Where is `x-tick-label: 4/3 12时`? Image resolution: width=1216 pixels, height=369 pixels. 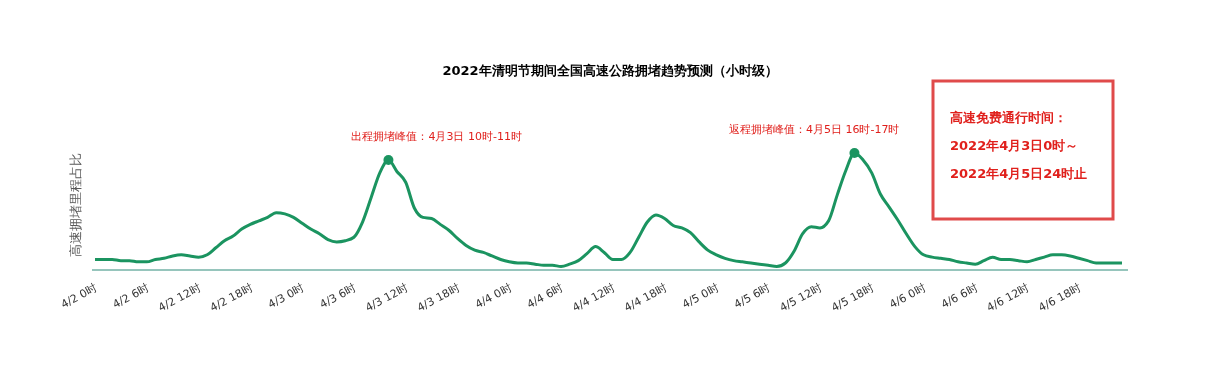 x-tick-label: 4/3 12时 is located at coordinates (387, 298).